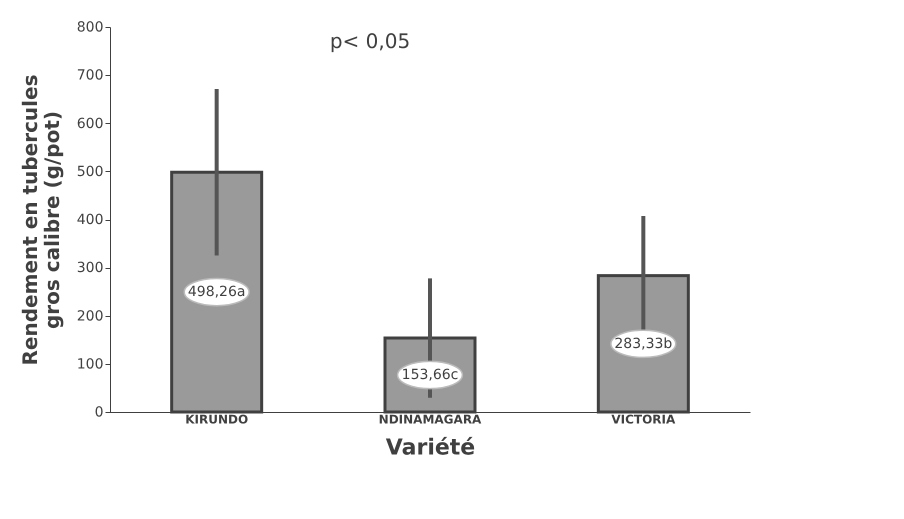 Image resolution: width=904 pixels, height=519 pixels. I want to click on y-tick-label: 500, so click(90, 172).